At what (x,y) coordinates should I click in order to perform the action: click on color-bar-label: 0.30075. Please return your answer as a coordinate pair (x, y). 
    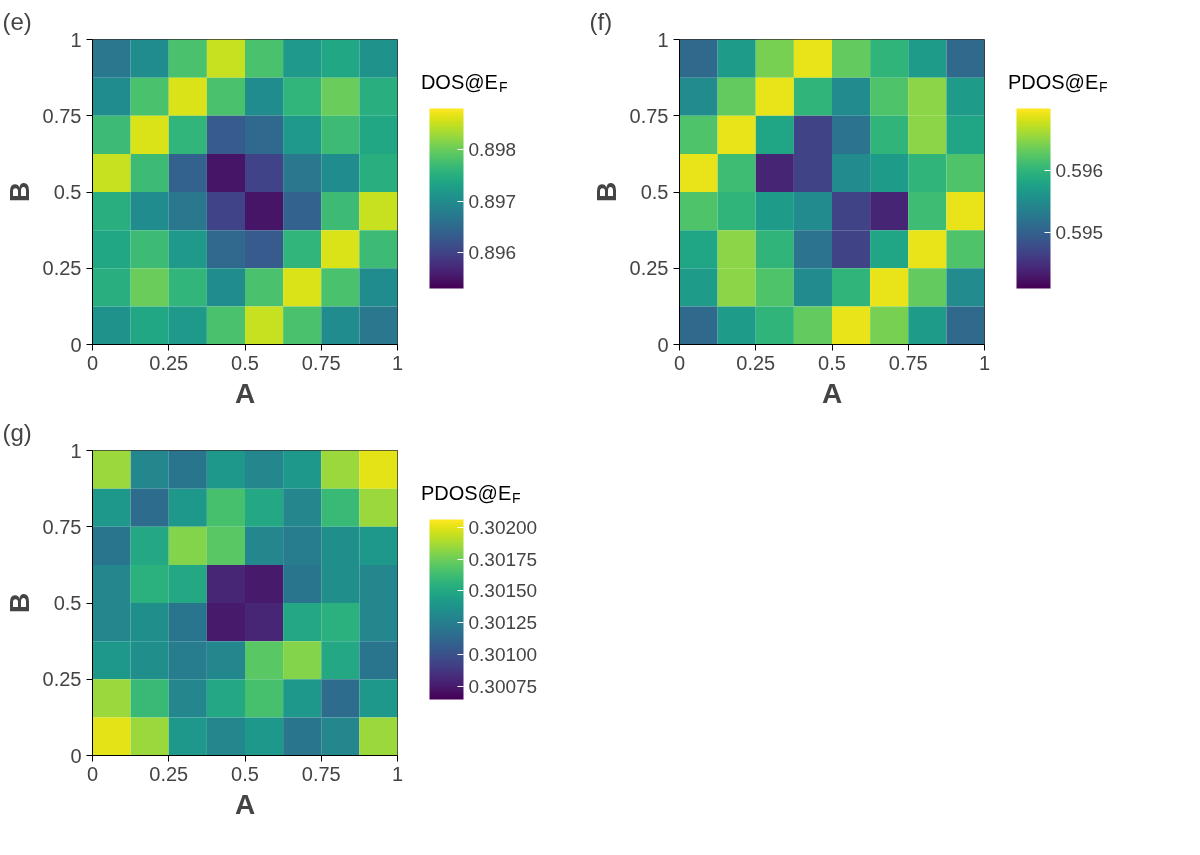
    Looking at the image, I should click on (503, 687).